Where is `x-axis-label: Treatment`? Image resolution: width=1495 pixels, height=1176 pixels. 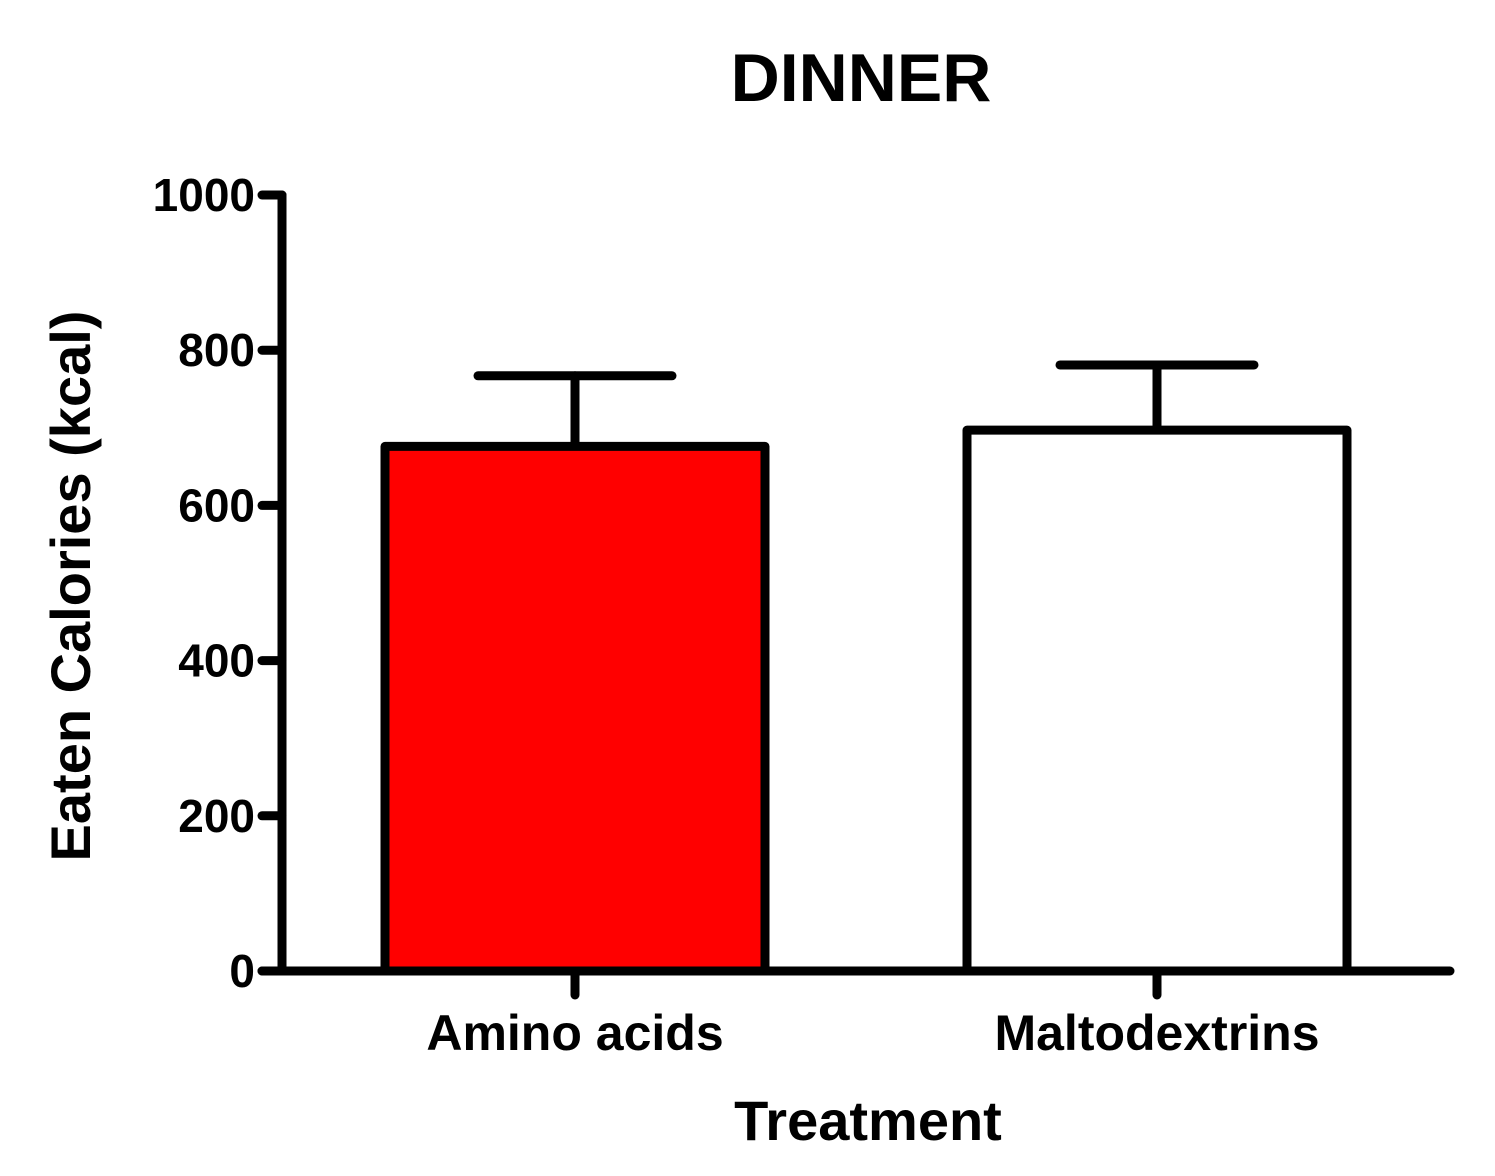 x-axis-label: Treatment is located at coordinates (868, 1120).